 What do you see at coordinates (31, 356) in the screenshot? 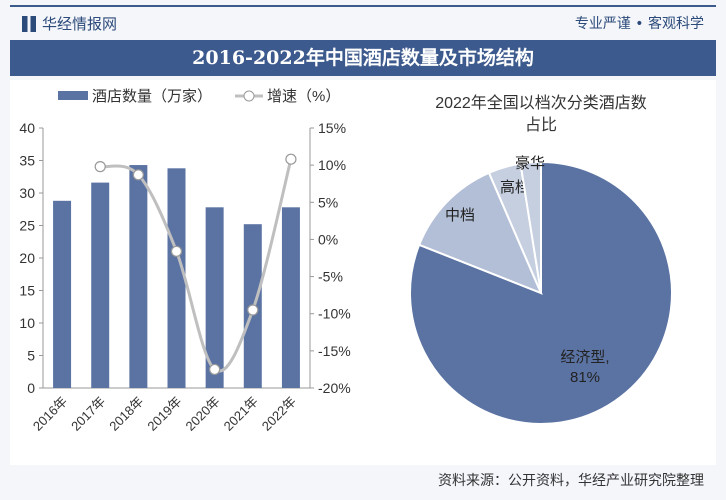
I see `left-tick-label: 5` at bounding box center [31, 356].